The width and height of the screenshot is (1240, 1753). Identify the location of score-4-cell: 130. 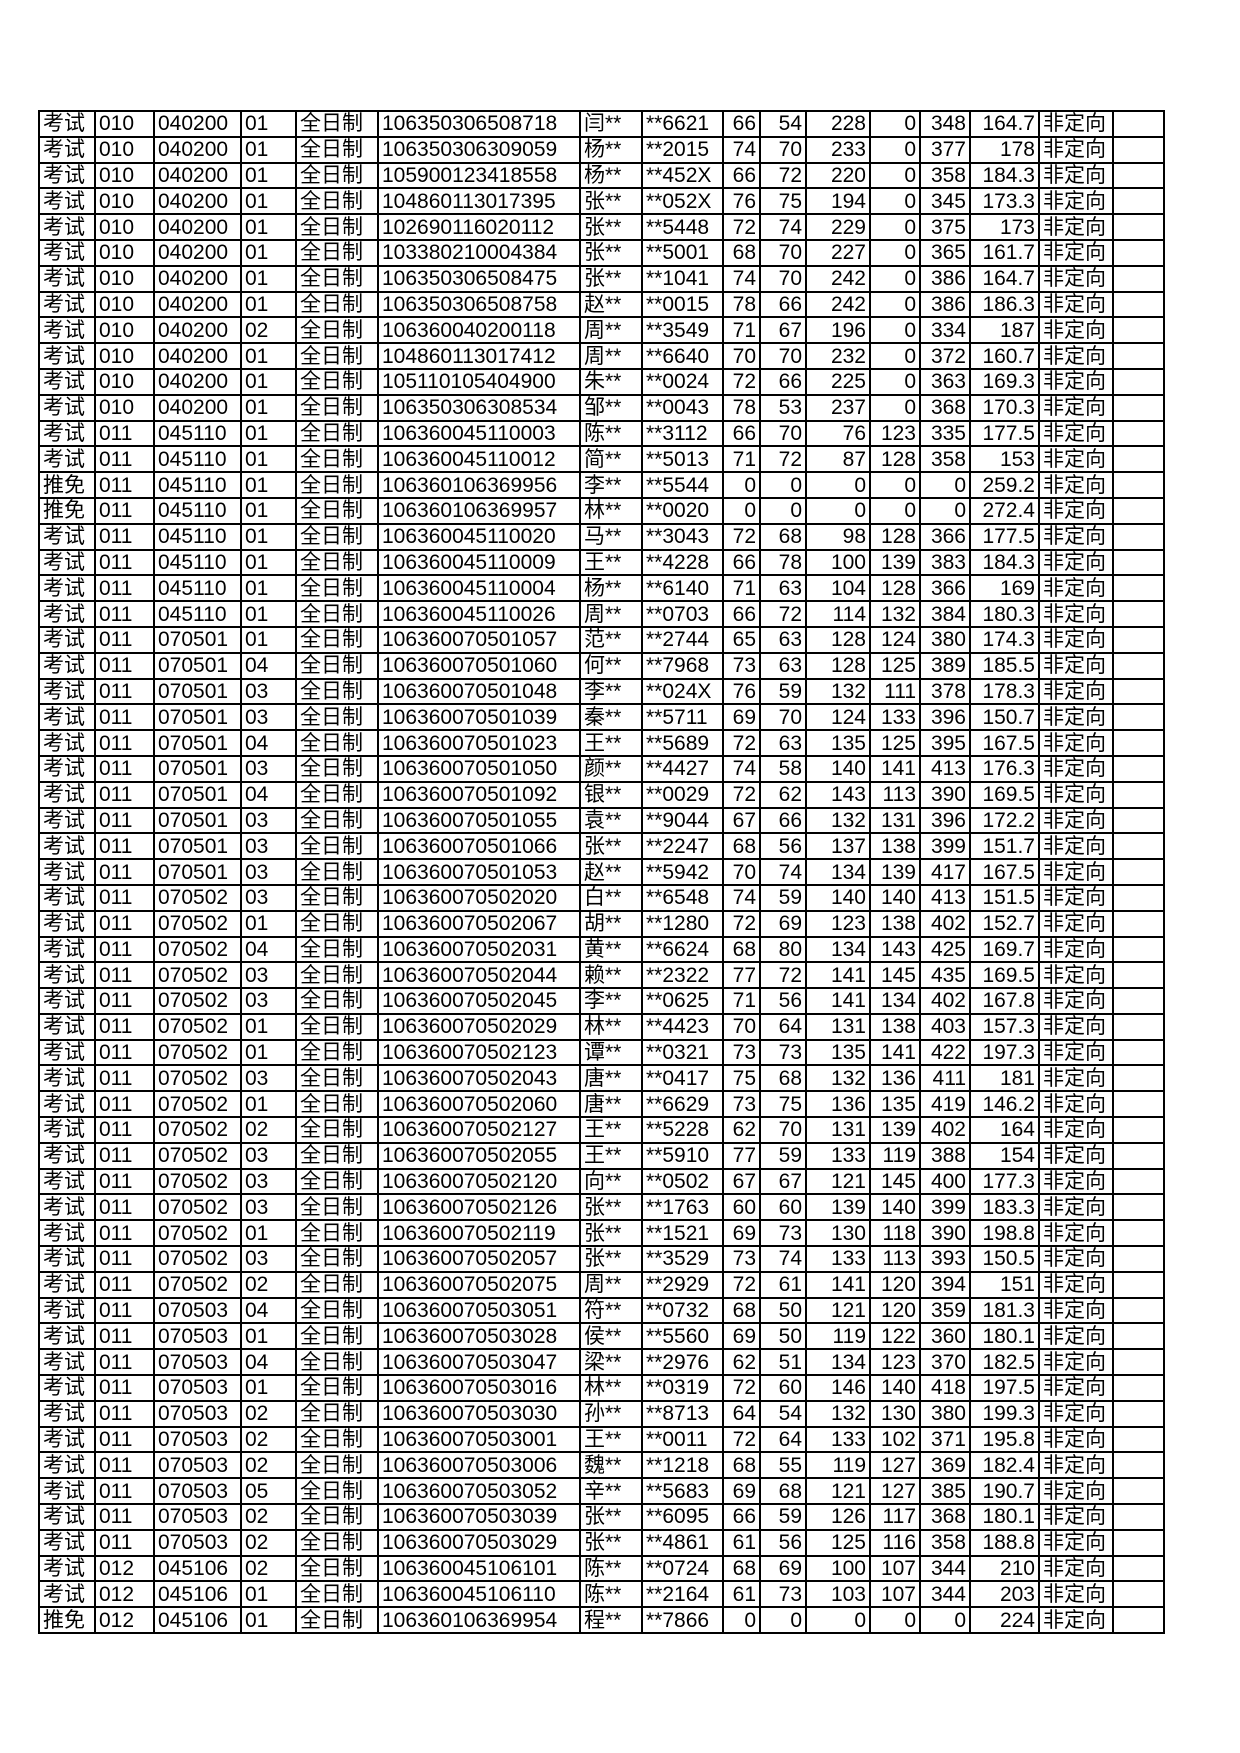
(895, 1413).